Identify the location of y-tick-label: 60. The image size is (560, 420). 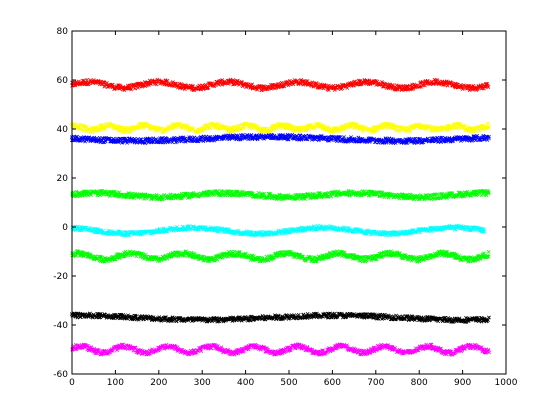
(63, 81).